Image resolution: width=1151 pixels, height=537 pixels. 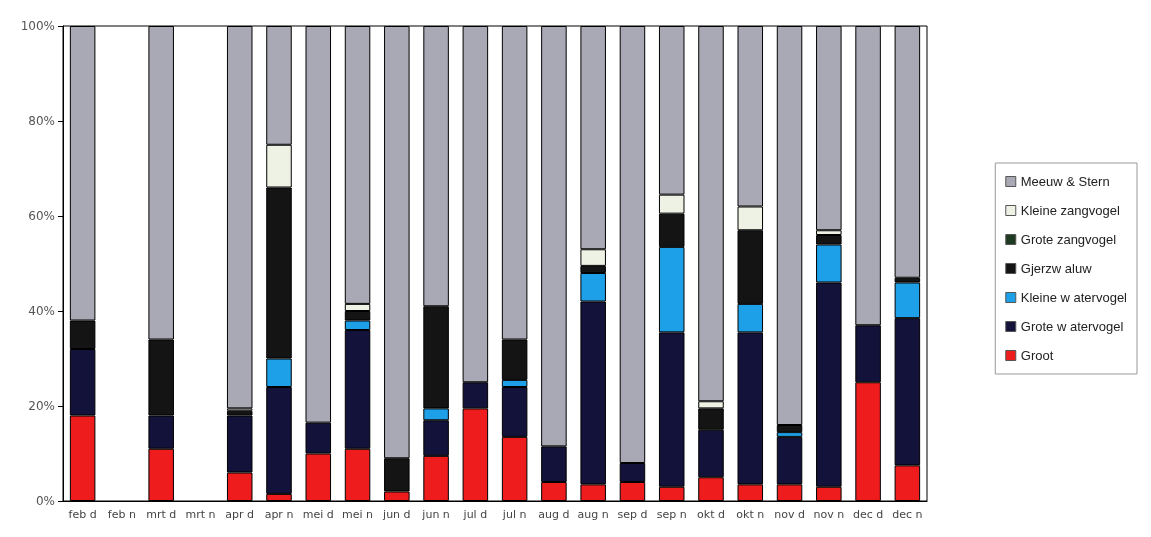 I want to click on x-tick-label: mei d, so click(x=318, y=514).